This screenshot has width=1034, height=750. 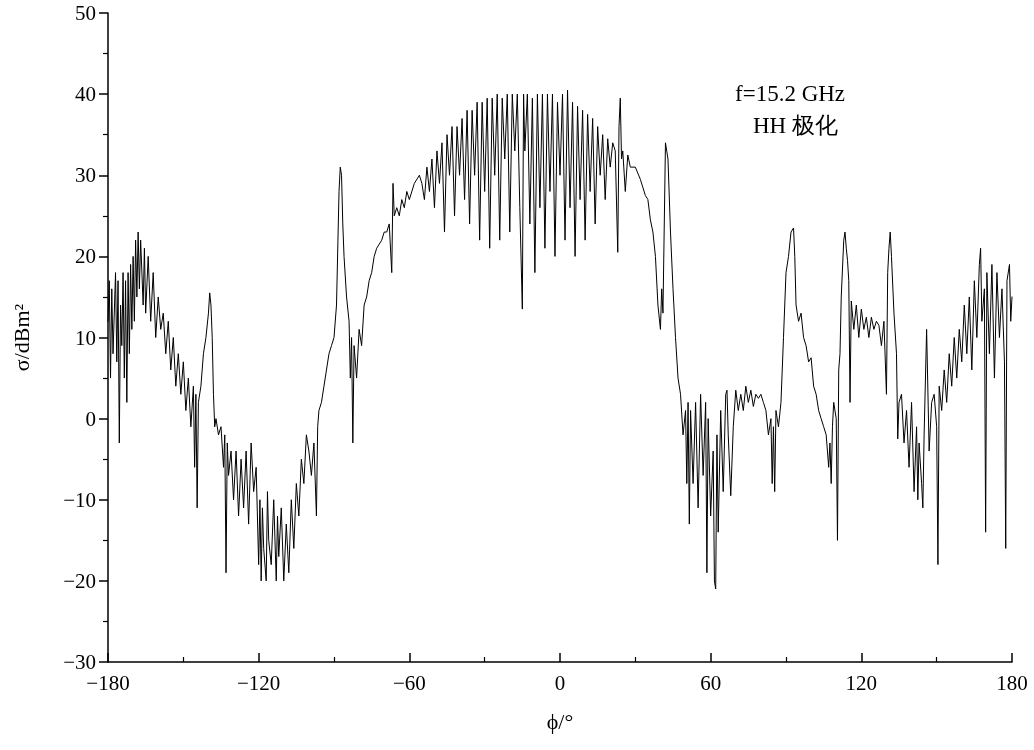 I want to click on x-tick-label: −120, so click(x=258, y=682).